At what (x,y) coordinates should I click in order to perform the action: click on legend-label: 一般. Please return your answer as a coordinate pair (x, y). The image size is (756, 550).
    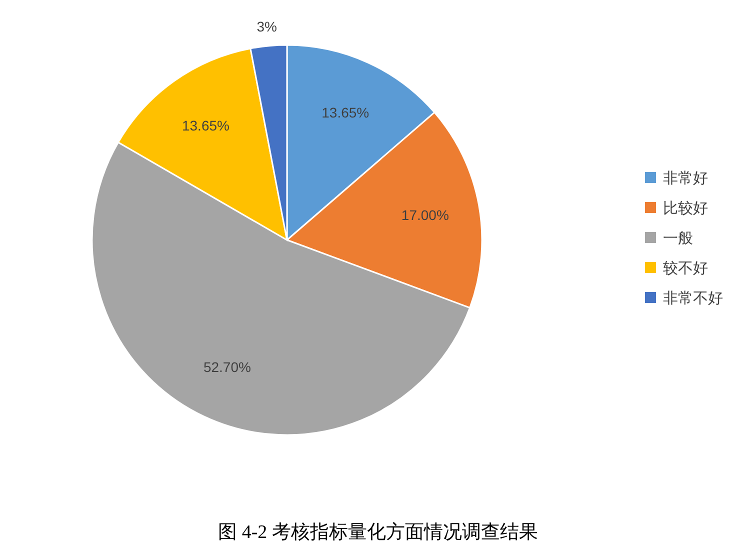
    Looking at the image, I should click on (678, 238).